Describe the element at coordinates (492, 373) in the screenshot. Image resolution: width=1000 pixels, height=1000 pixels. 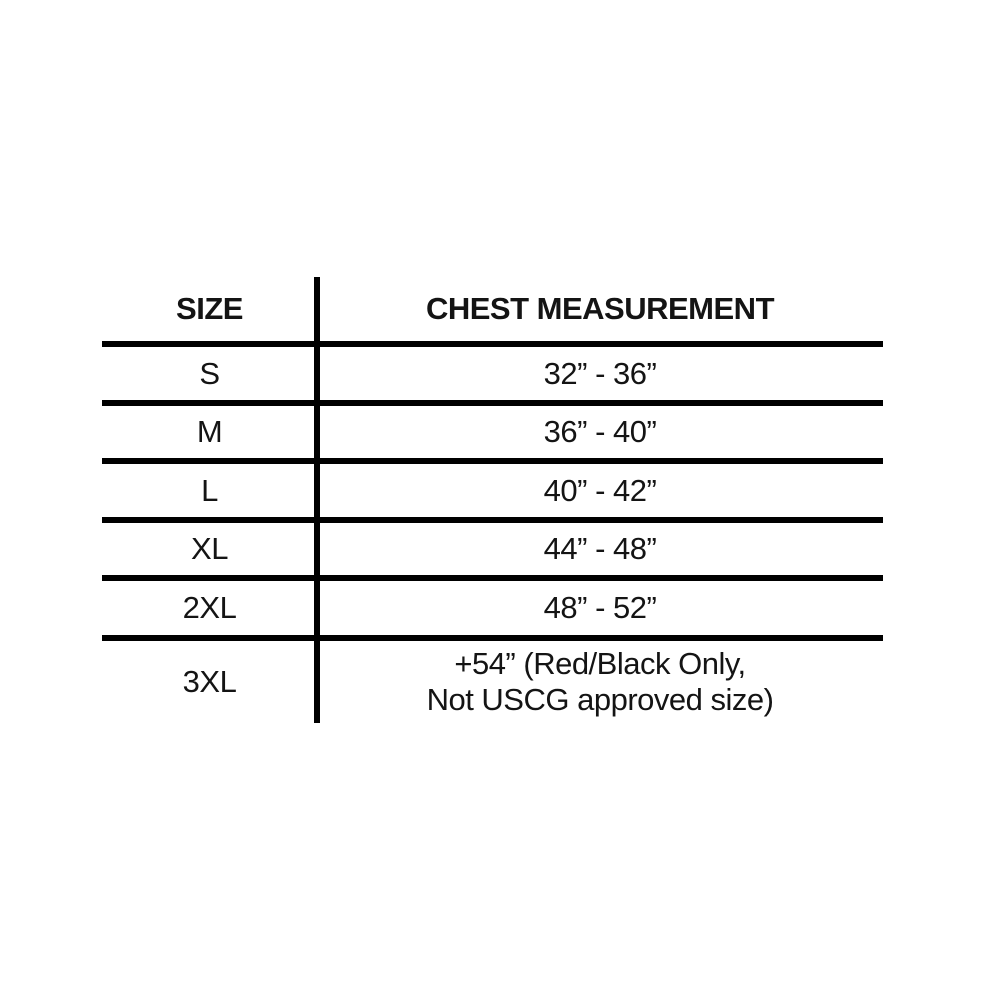
I see `table-row-s: S 32” - 36”` at that location.